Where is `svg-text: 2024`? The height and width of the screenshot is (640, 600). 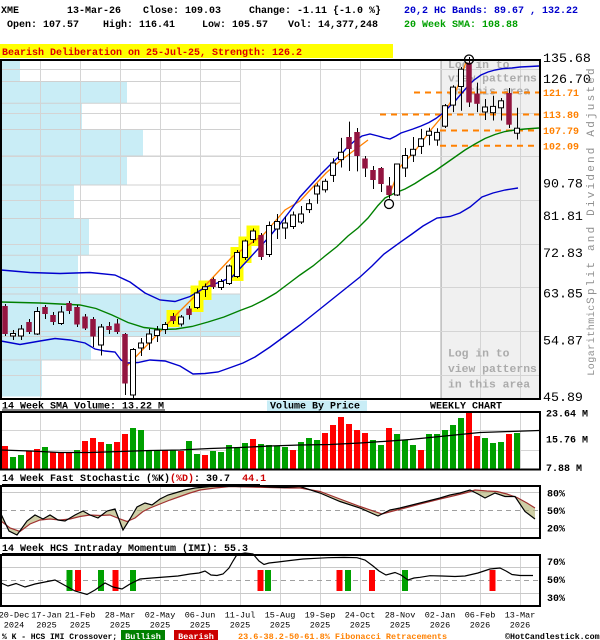 svg-text: 2024 is located at coordinates (14, 626).